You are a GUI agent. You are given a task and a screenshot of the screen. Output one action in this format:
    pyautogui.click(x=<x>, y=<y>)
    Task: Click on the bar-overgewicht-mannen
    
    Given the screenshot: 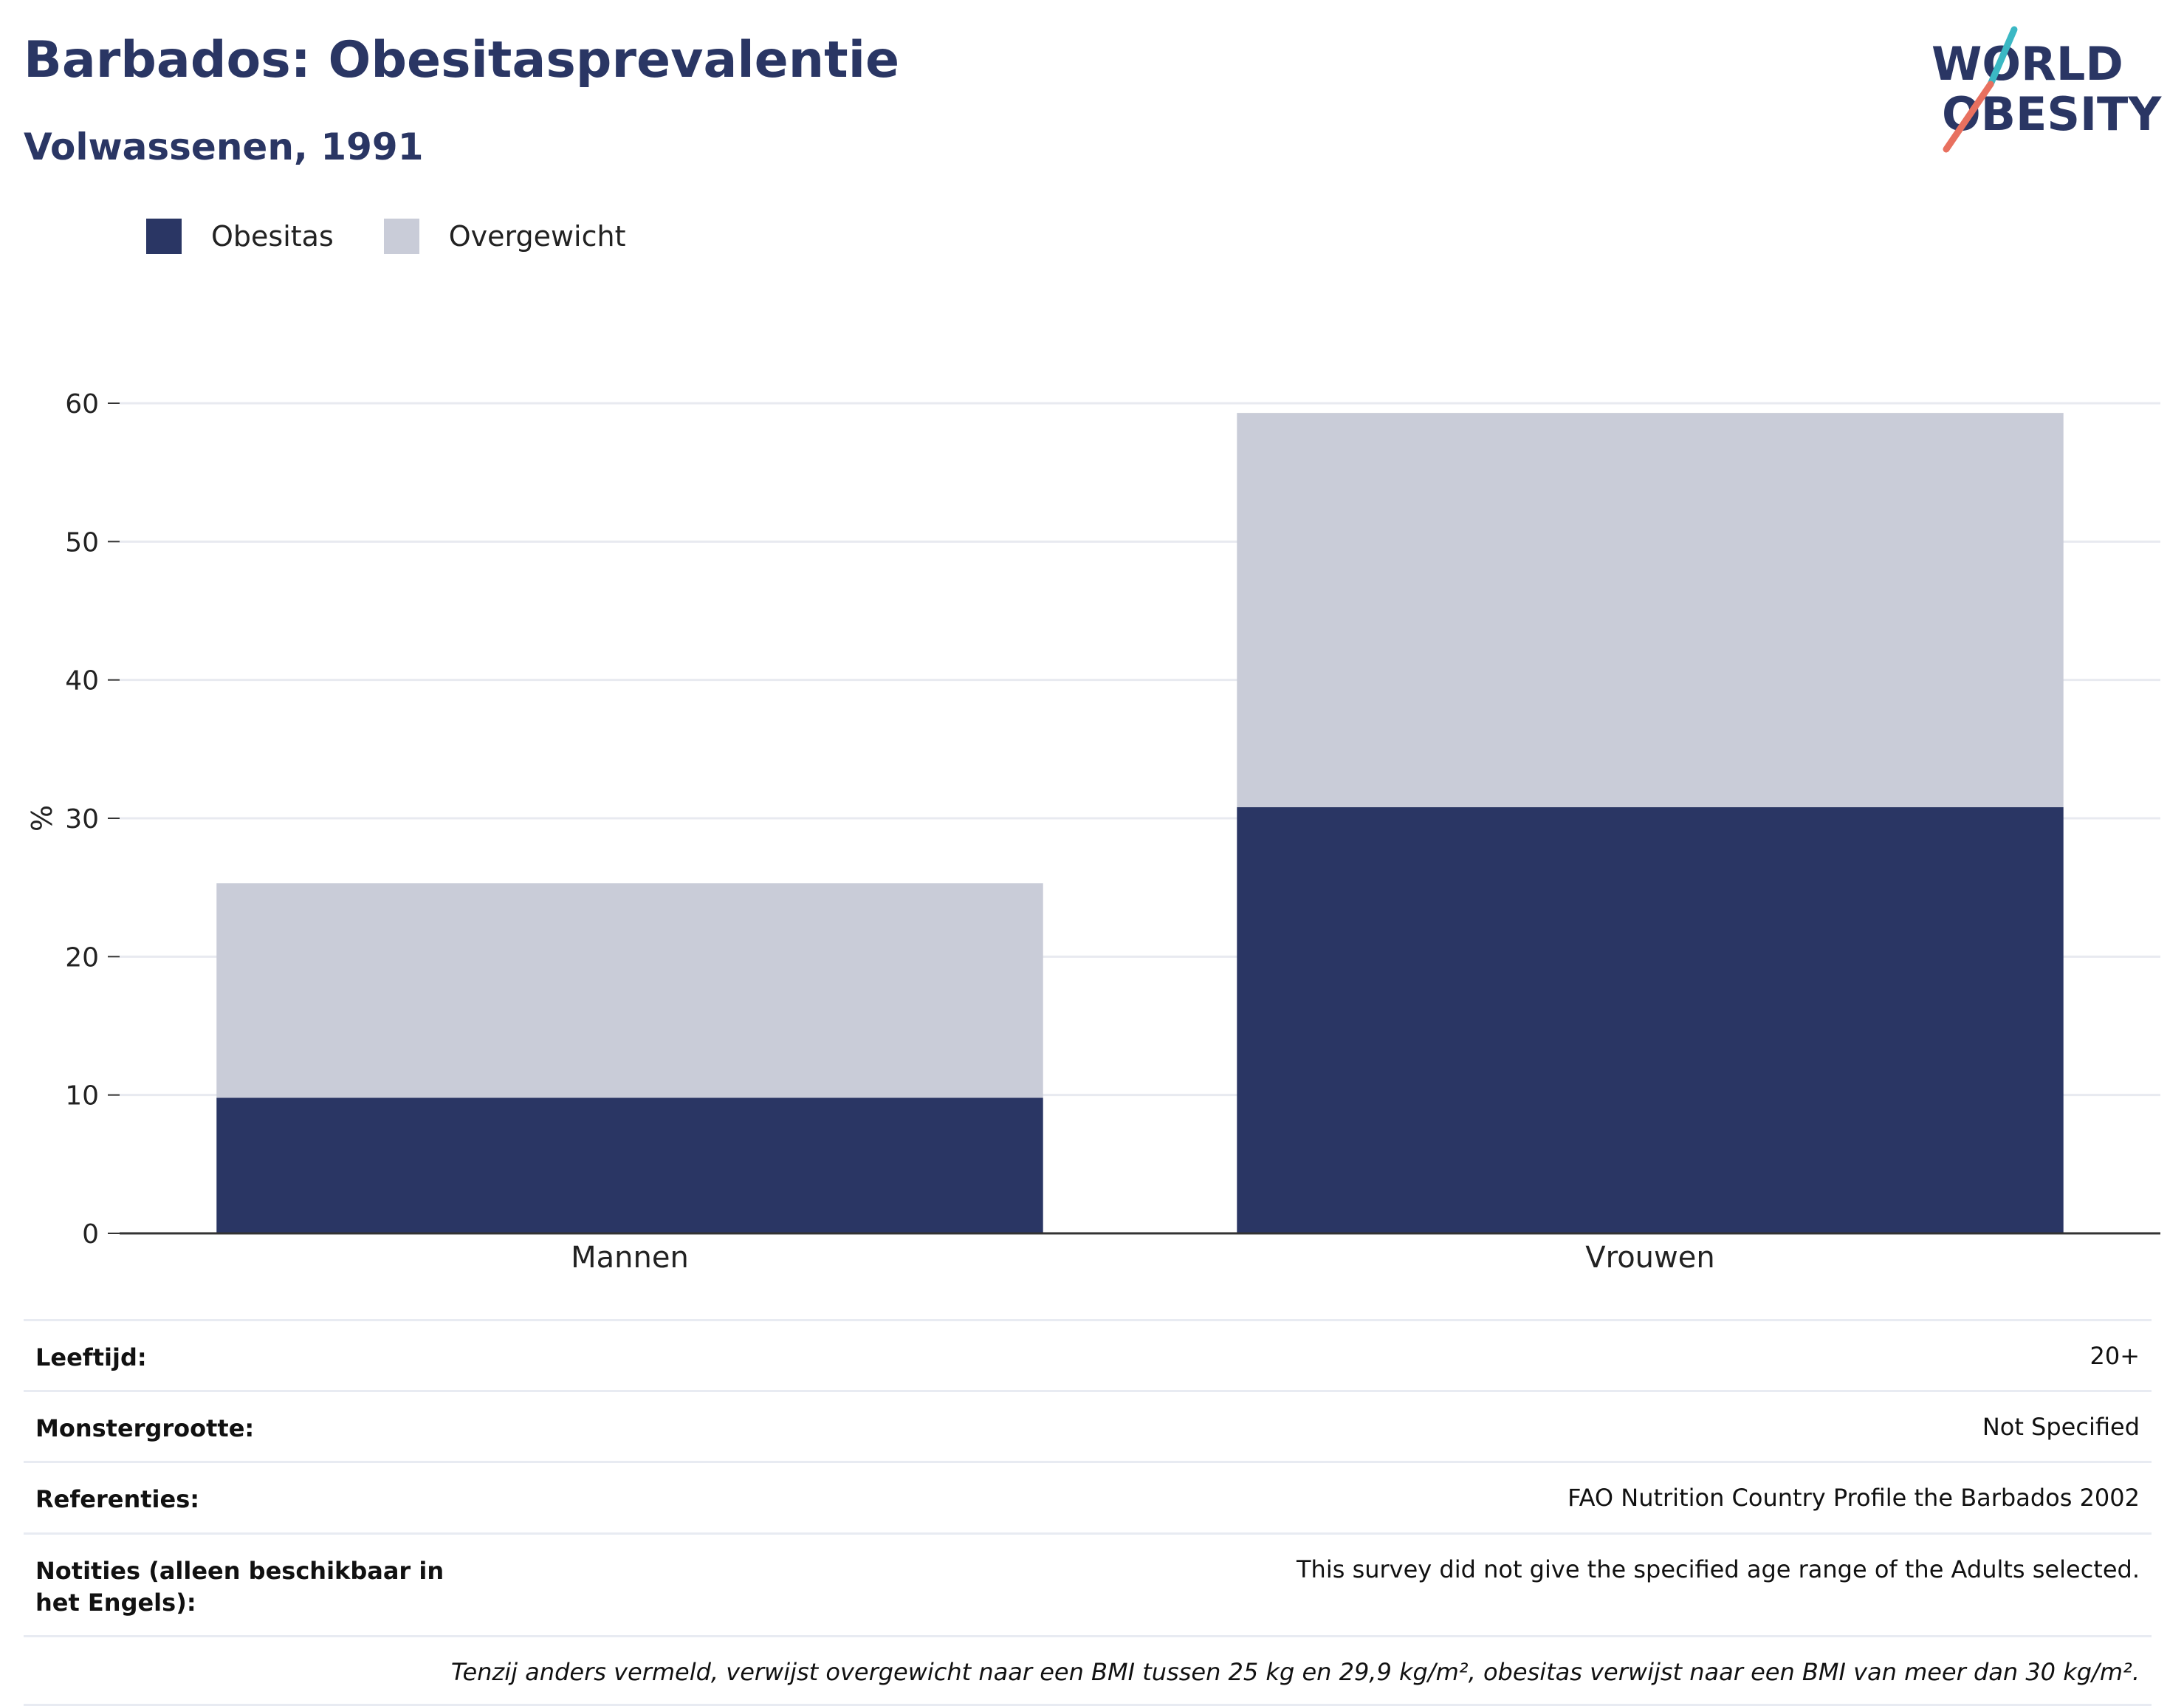 What is the action you would take?
    pyautogui.click(x=630, y=990)
    